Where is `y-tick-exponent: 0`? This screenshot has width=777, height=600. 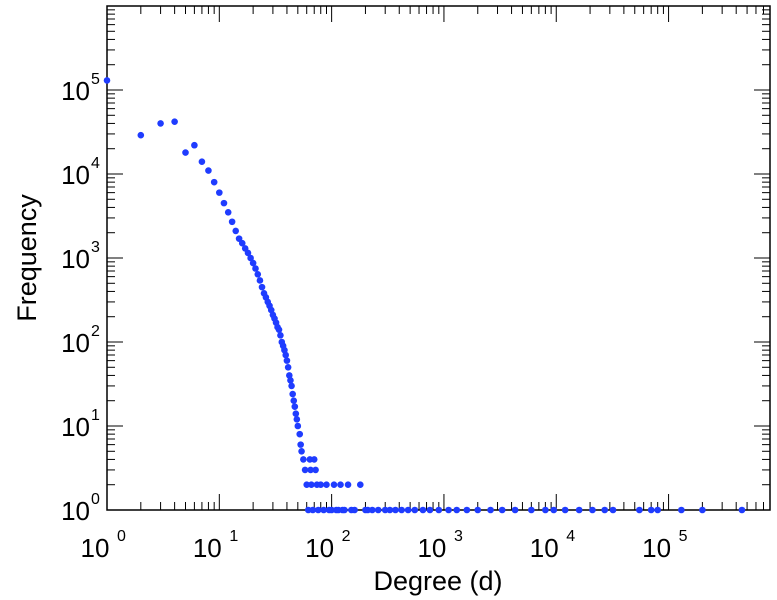
y-tick-exponent: 0 is located at coordinates (95, 499).